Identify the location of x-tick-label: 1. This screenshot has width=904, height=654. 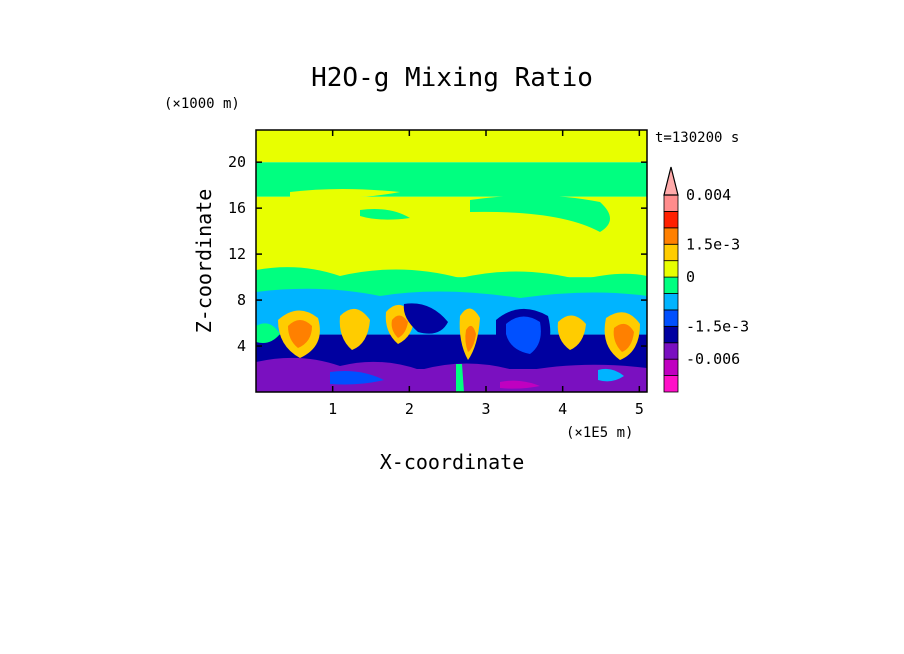
(332, 409).